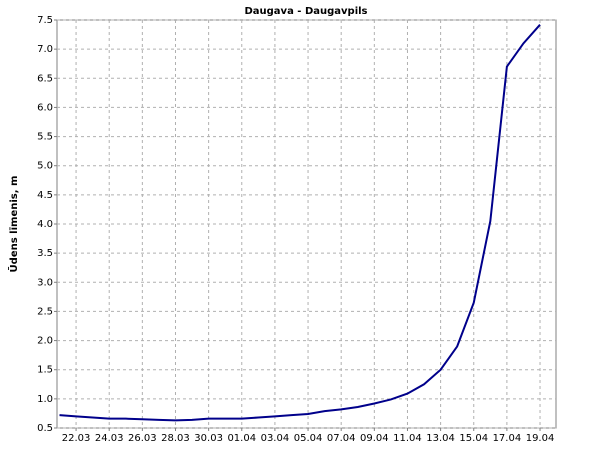  What do you see at coordinates (45, 20) in the screenshot?
I see `y-tick-label: 7.5` at bounding box center [45, 20].